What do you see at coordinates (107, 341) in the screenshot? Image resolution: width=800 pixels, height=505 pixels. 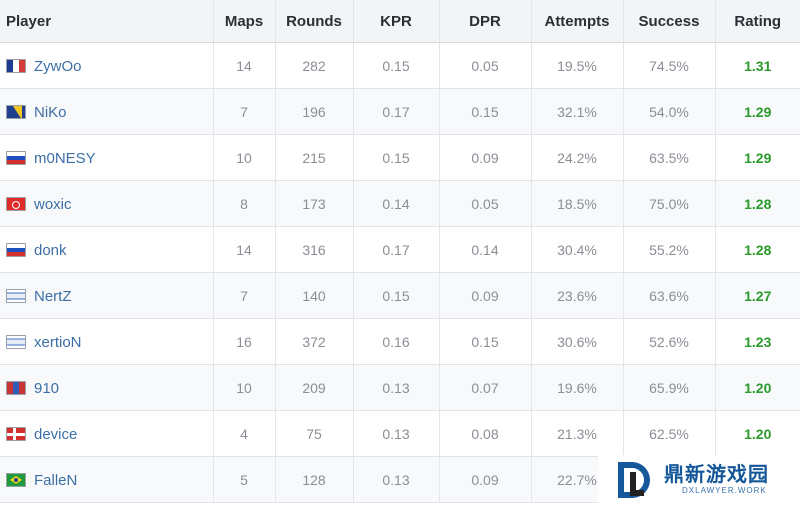 I see `player-cell: xertioN` at bounding box center [107, 341].